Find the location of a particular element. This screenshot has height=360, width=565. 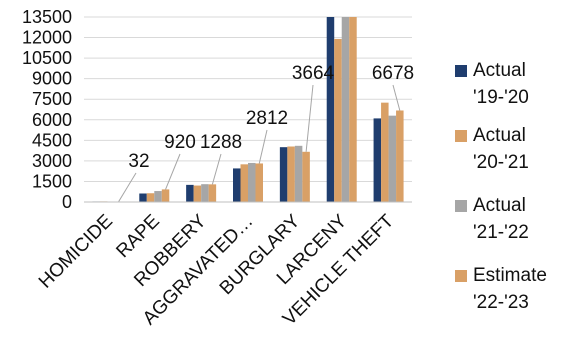

y-tick-label: 6000 is located at coordinates (52, 120).